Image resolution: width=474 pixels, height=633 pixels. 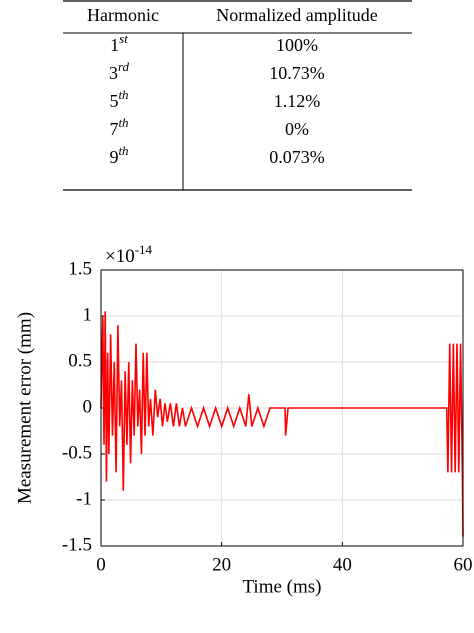 I want to click on x-axis-label: Time (ms), so click(x=281, y=586).